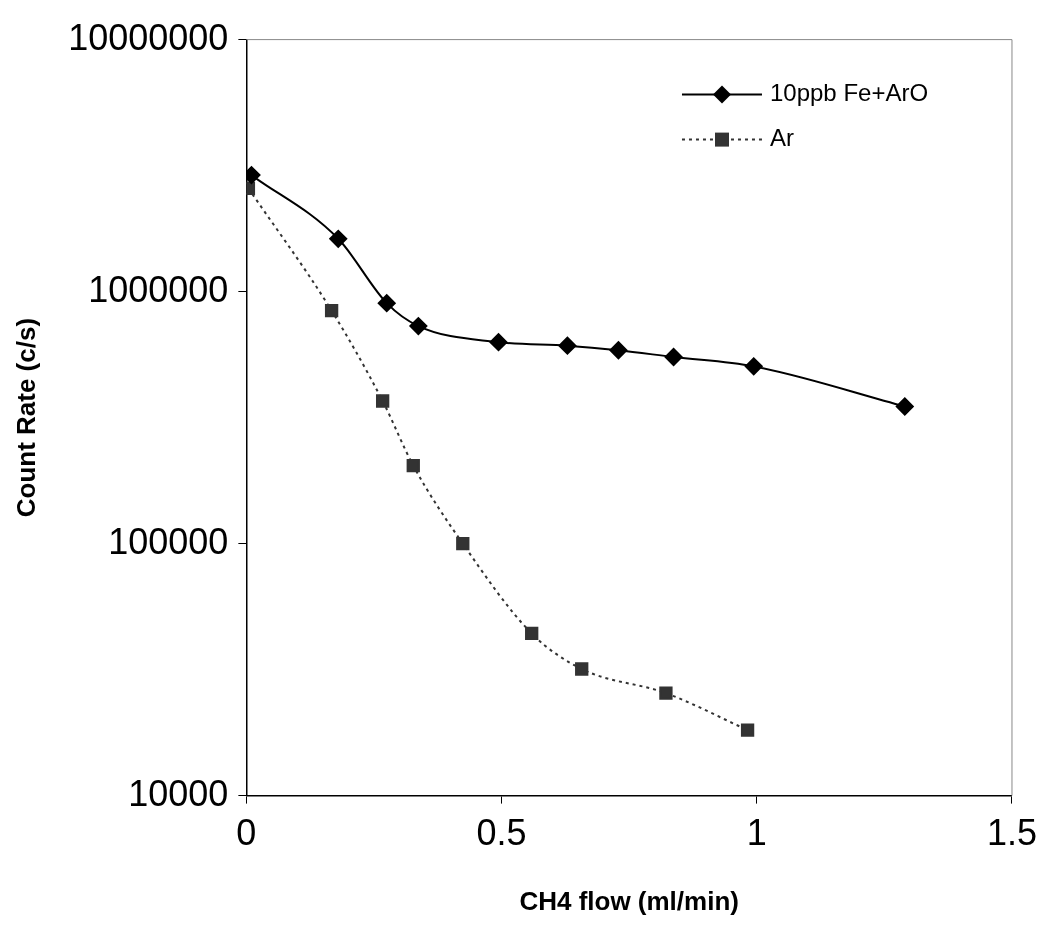 Image resolution: width=1055 pixels, height=930 pixels. Describe the element at coordinates (849, 93) in the screenshot. I see `legend-label: 10ppb Fe+ArO` at that location.